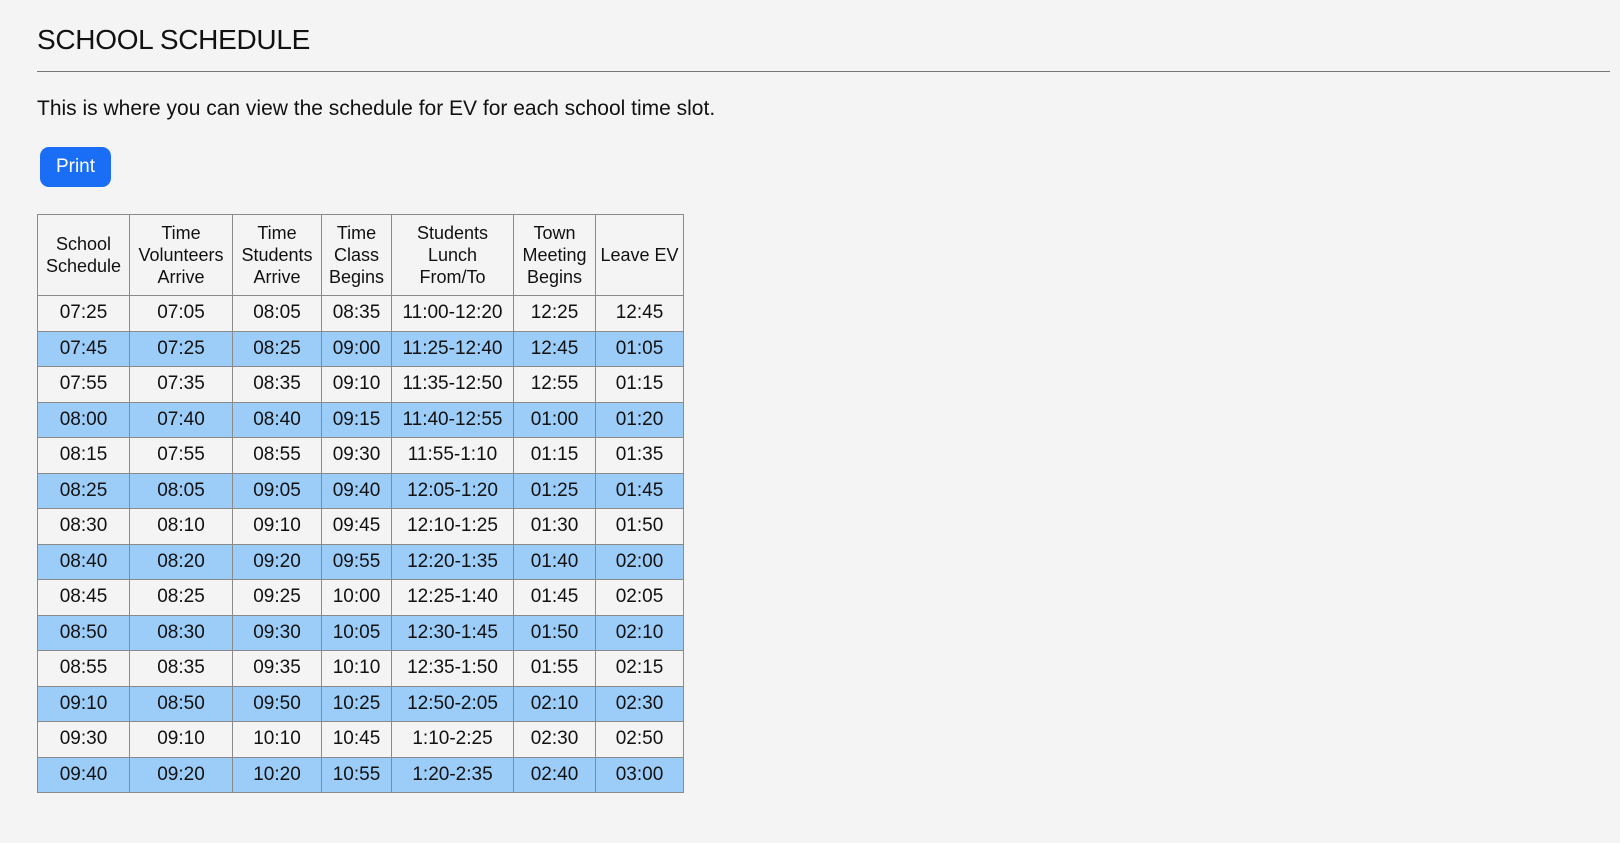 The width and height of the screenshot is (1620, 843). What do you see at coordinates (181, 561) in the screenshot?
I see `table-cell: 08:20` at bounding box center [181, 561].